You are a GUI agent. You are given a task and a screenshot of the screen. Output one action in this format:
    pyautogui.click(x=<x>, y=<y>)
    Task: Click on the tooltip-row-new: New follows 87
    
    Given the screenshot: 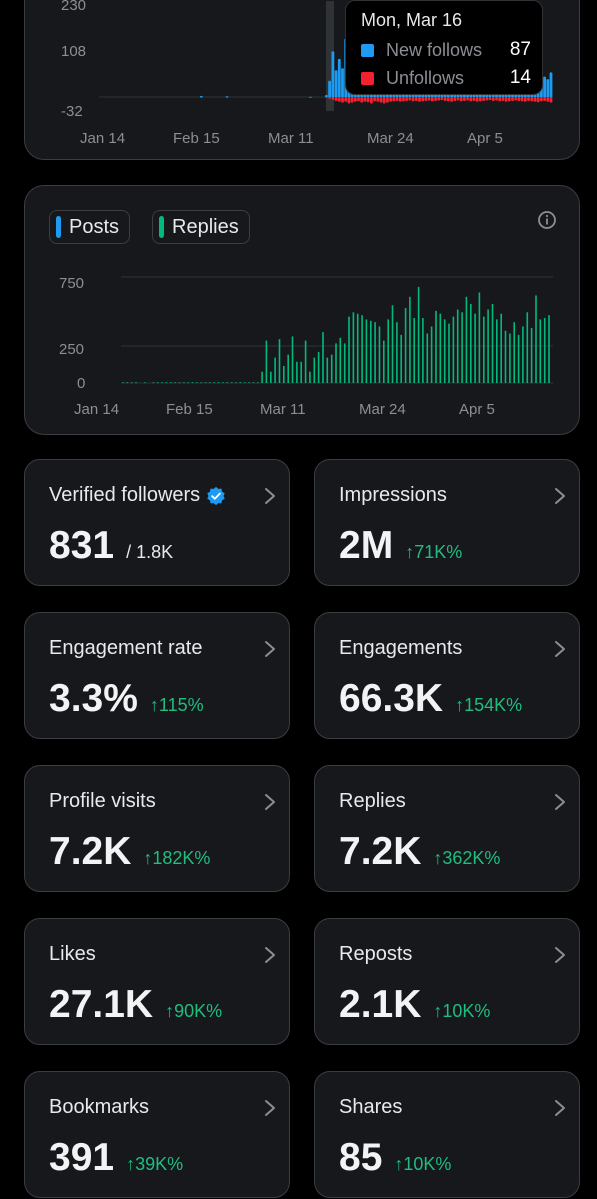 What is the action you would take?
    pyautogui.click(x=446, y=50)
    